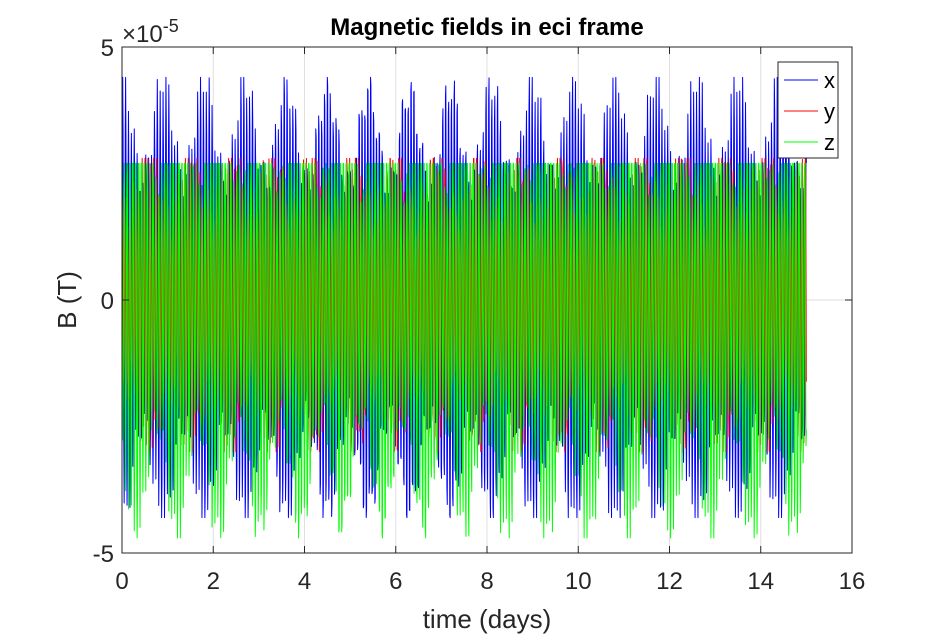 Image resolution: width=942 pixels, height=640 pixels. Describe the element at coordinates (142, 34) in the screenshot. I see `y-exponent-base: ×10` at that location.